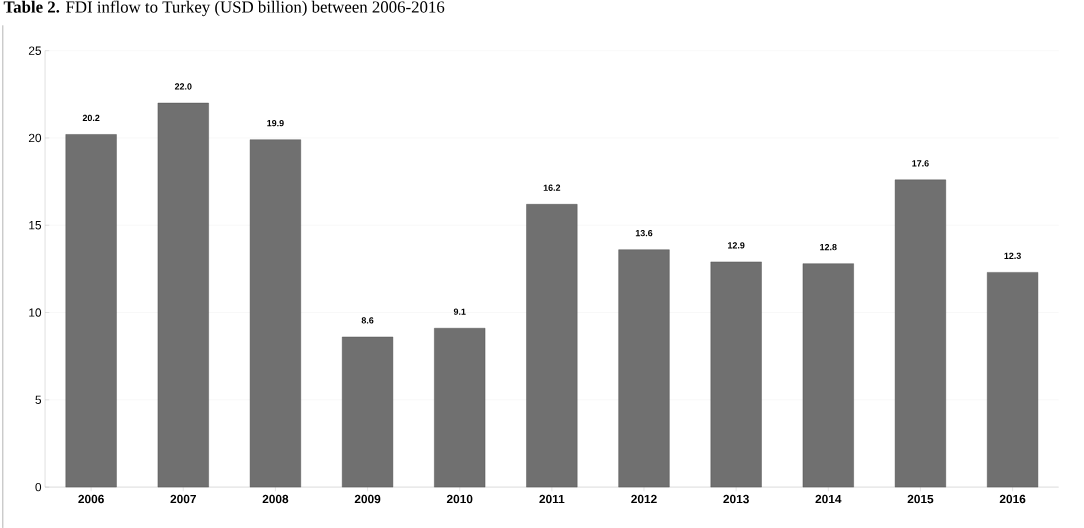  I want to click on data-label: 12.9, so click(736, 245).